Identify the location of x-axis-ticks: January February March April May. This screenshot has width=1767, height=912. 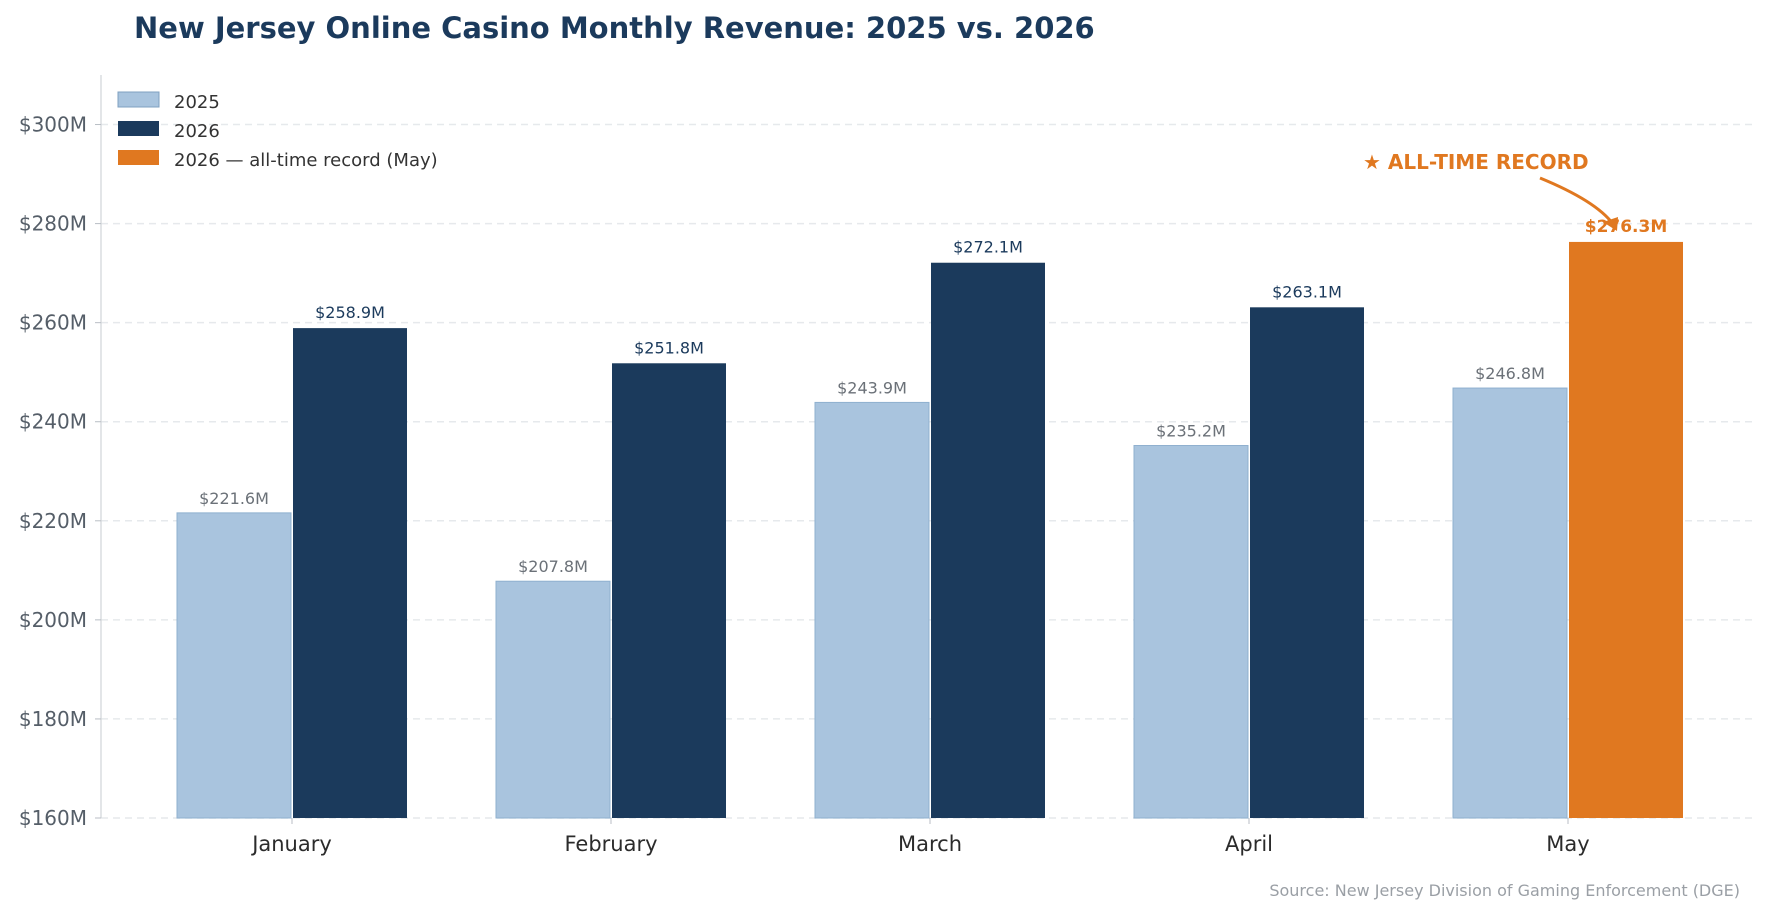
(920, 837).